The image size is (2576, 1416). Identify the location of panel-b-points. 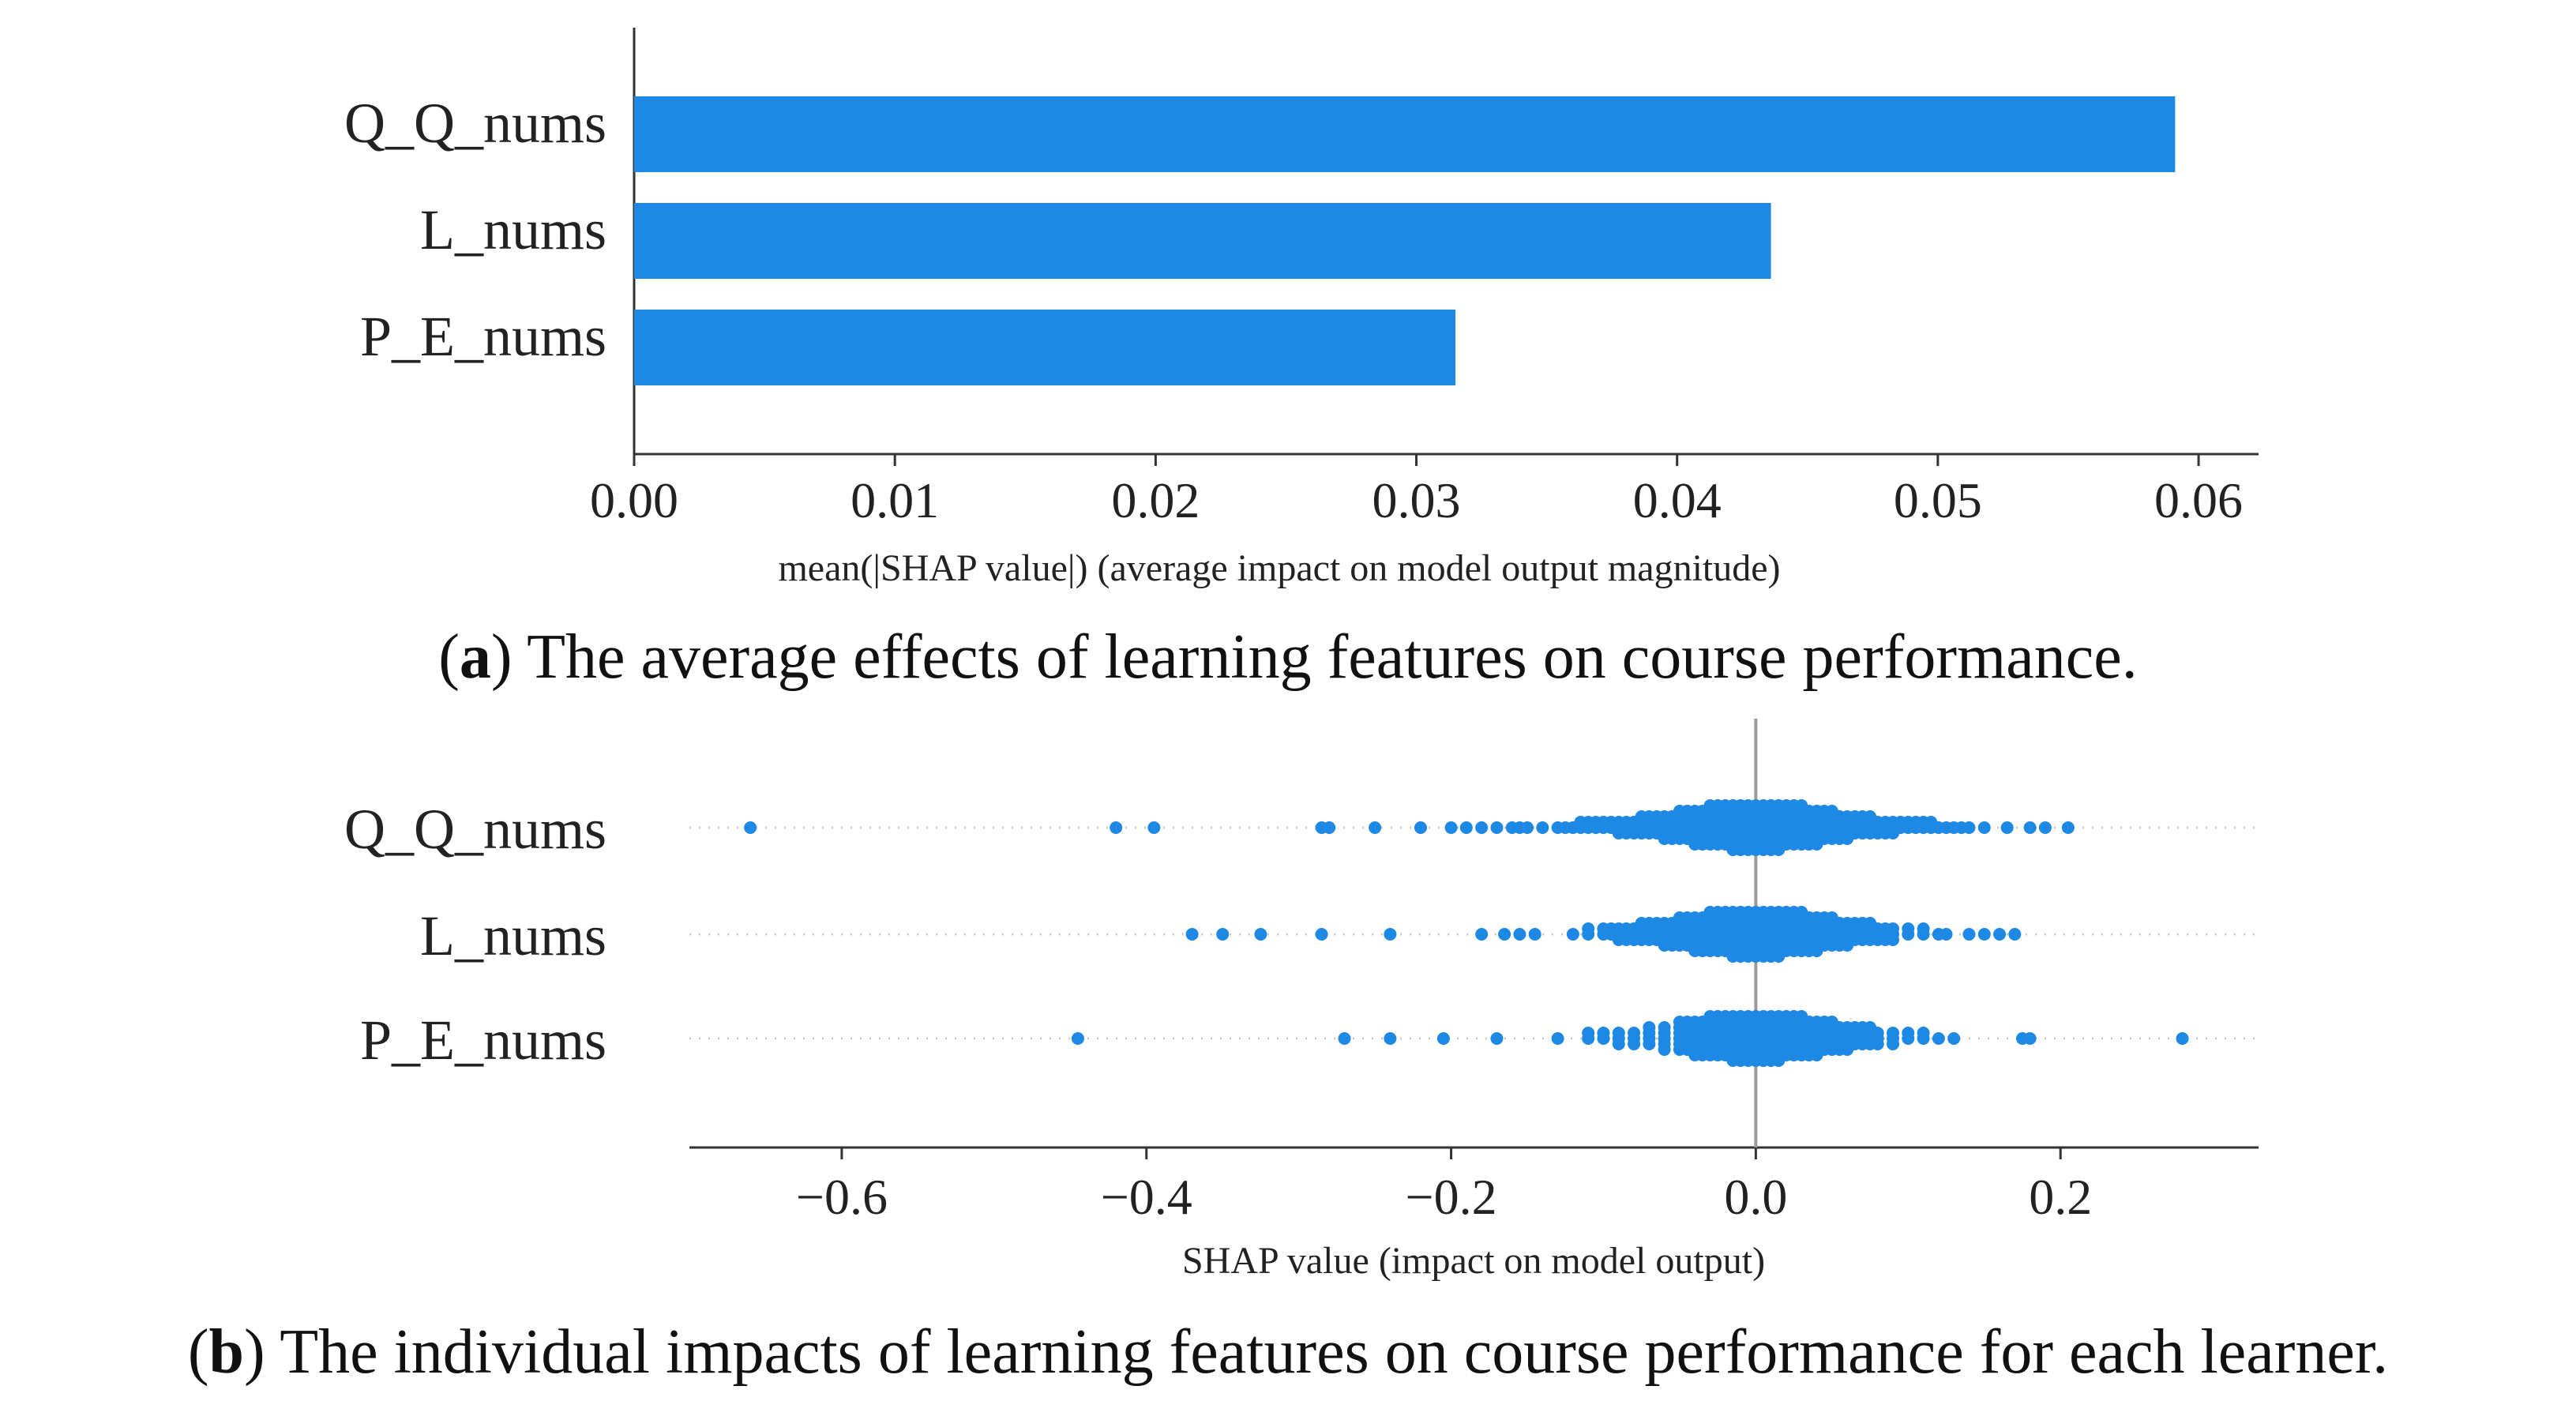
(1466, 933).